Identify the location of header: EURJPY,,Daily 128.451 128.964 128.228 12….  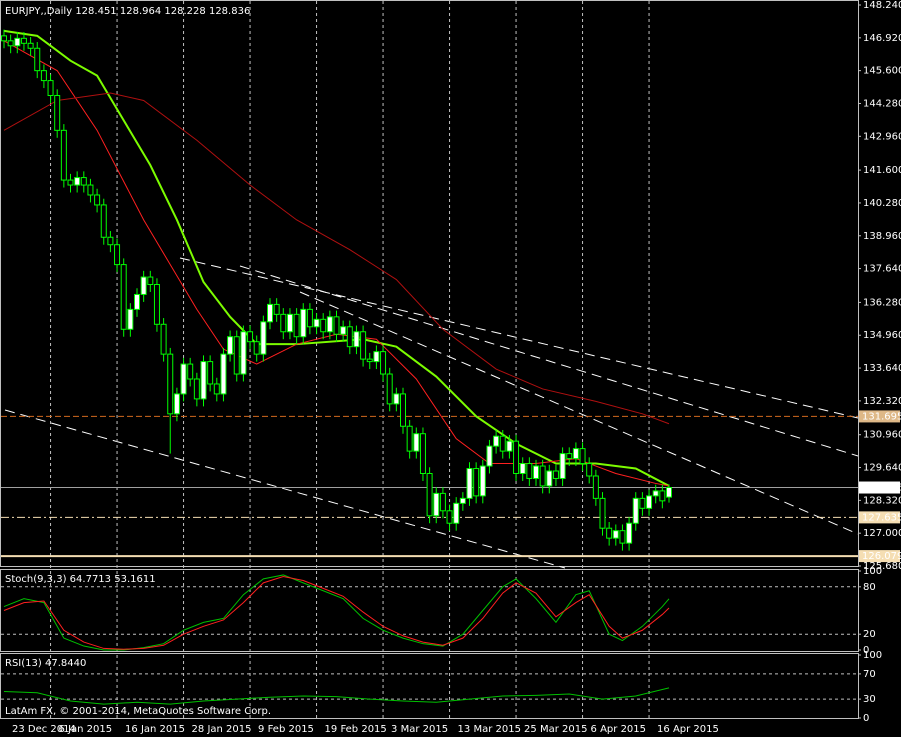
(127, 11).